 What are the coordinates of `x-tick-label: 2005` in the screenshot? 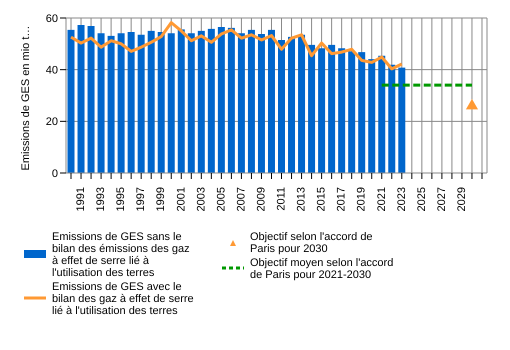 It's located at (221, 199).